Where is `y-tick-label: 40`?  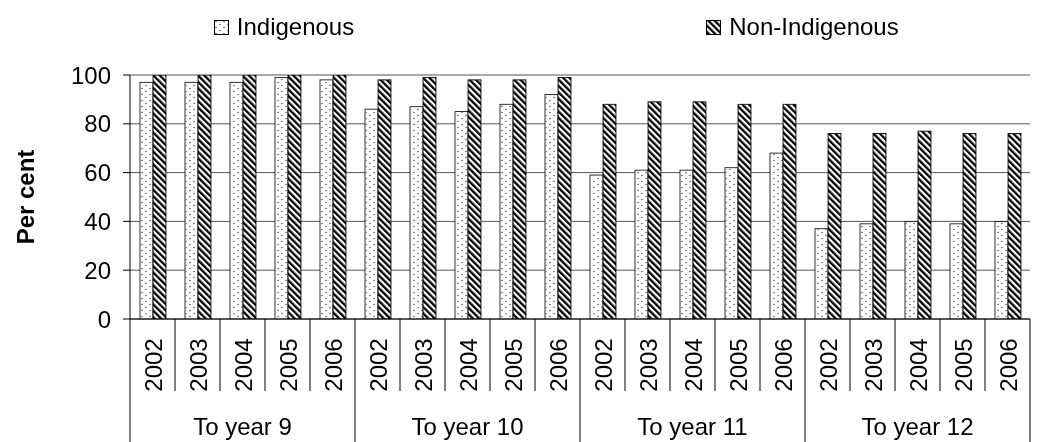
y-tick-label: 40 is located at coordinates (97, 221).